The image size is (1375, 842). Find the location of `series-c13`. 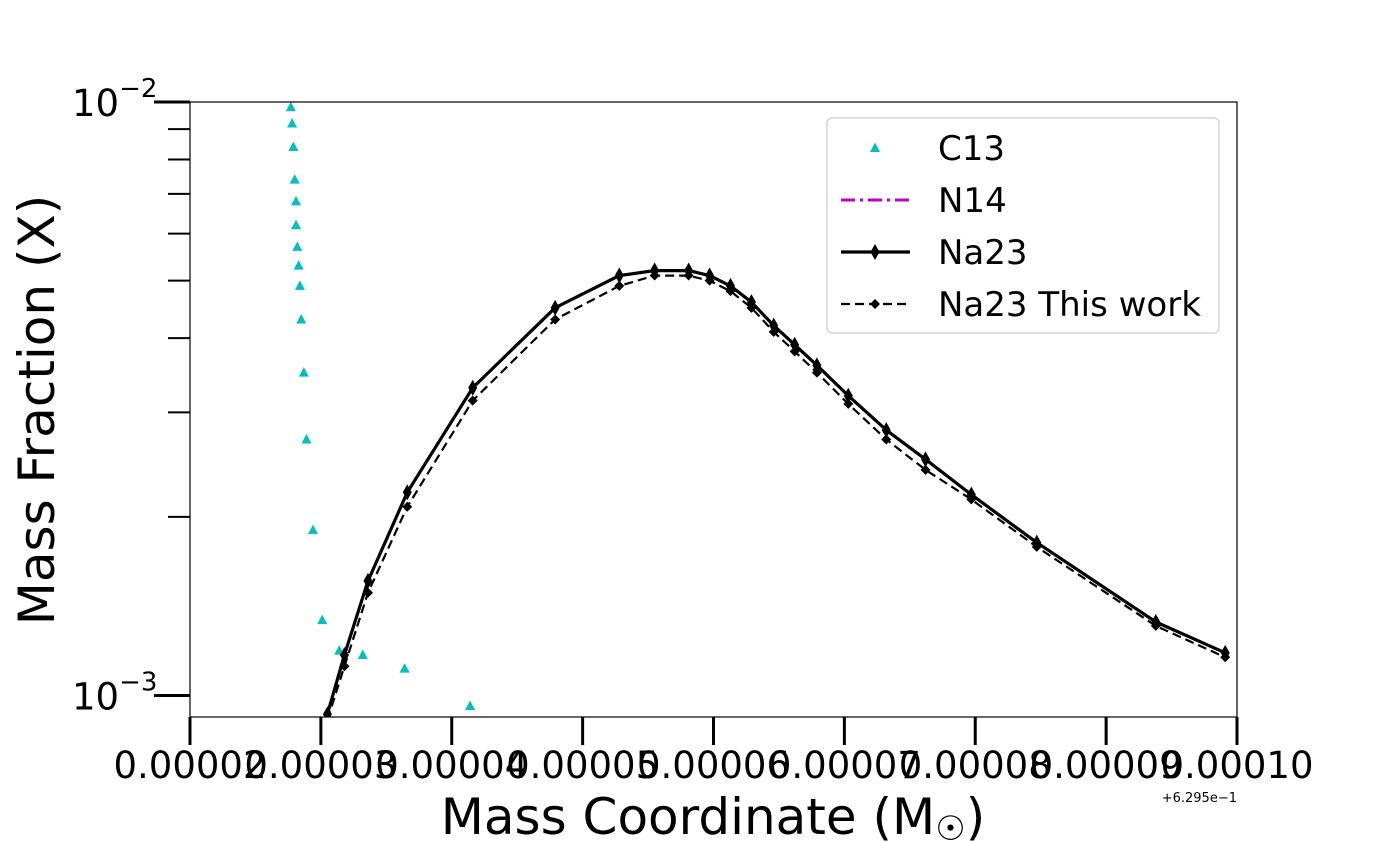

series-c13 is located at coordinates (380, 406).